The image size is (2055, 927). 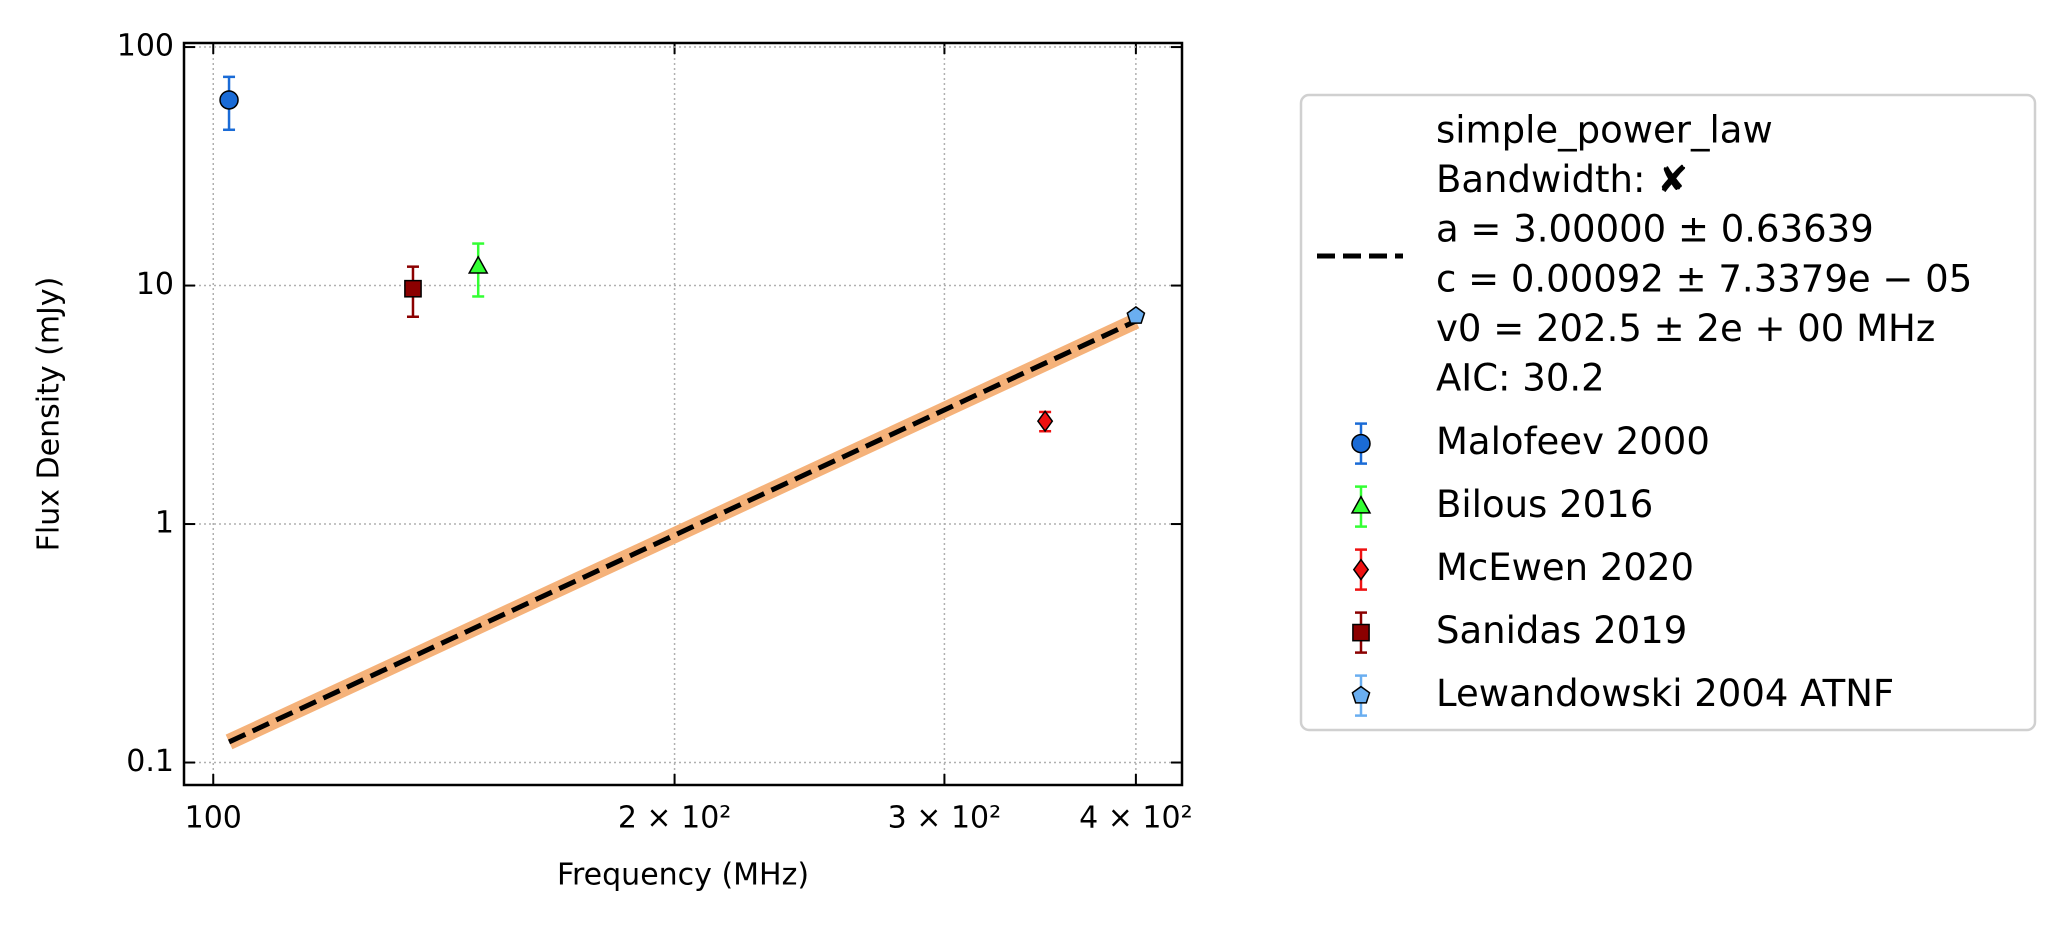 I want to click on y-tick-label: 100, so click(x=145, y=46).